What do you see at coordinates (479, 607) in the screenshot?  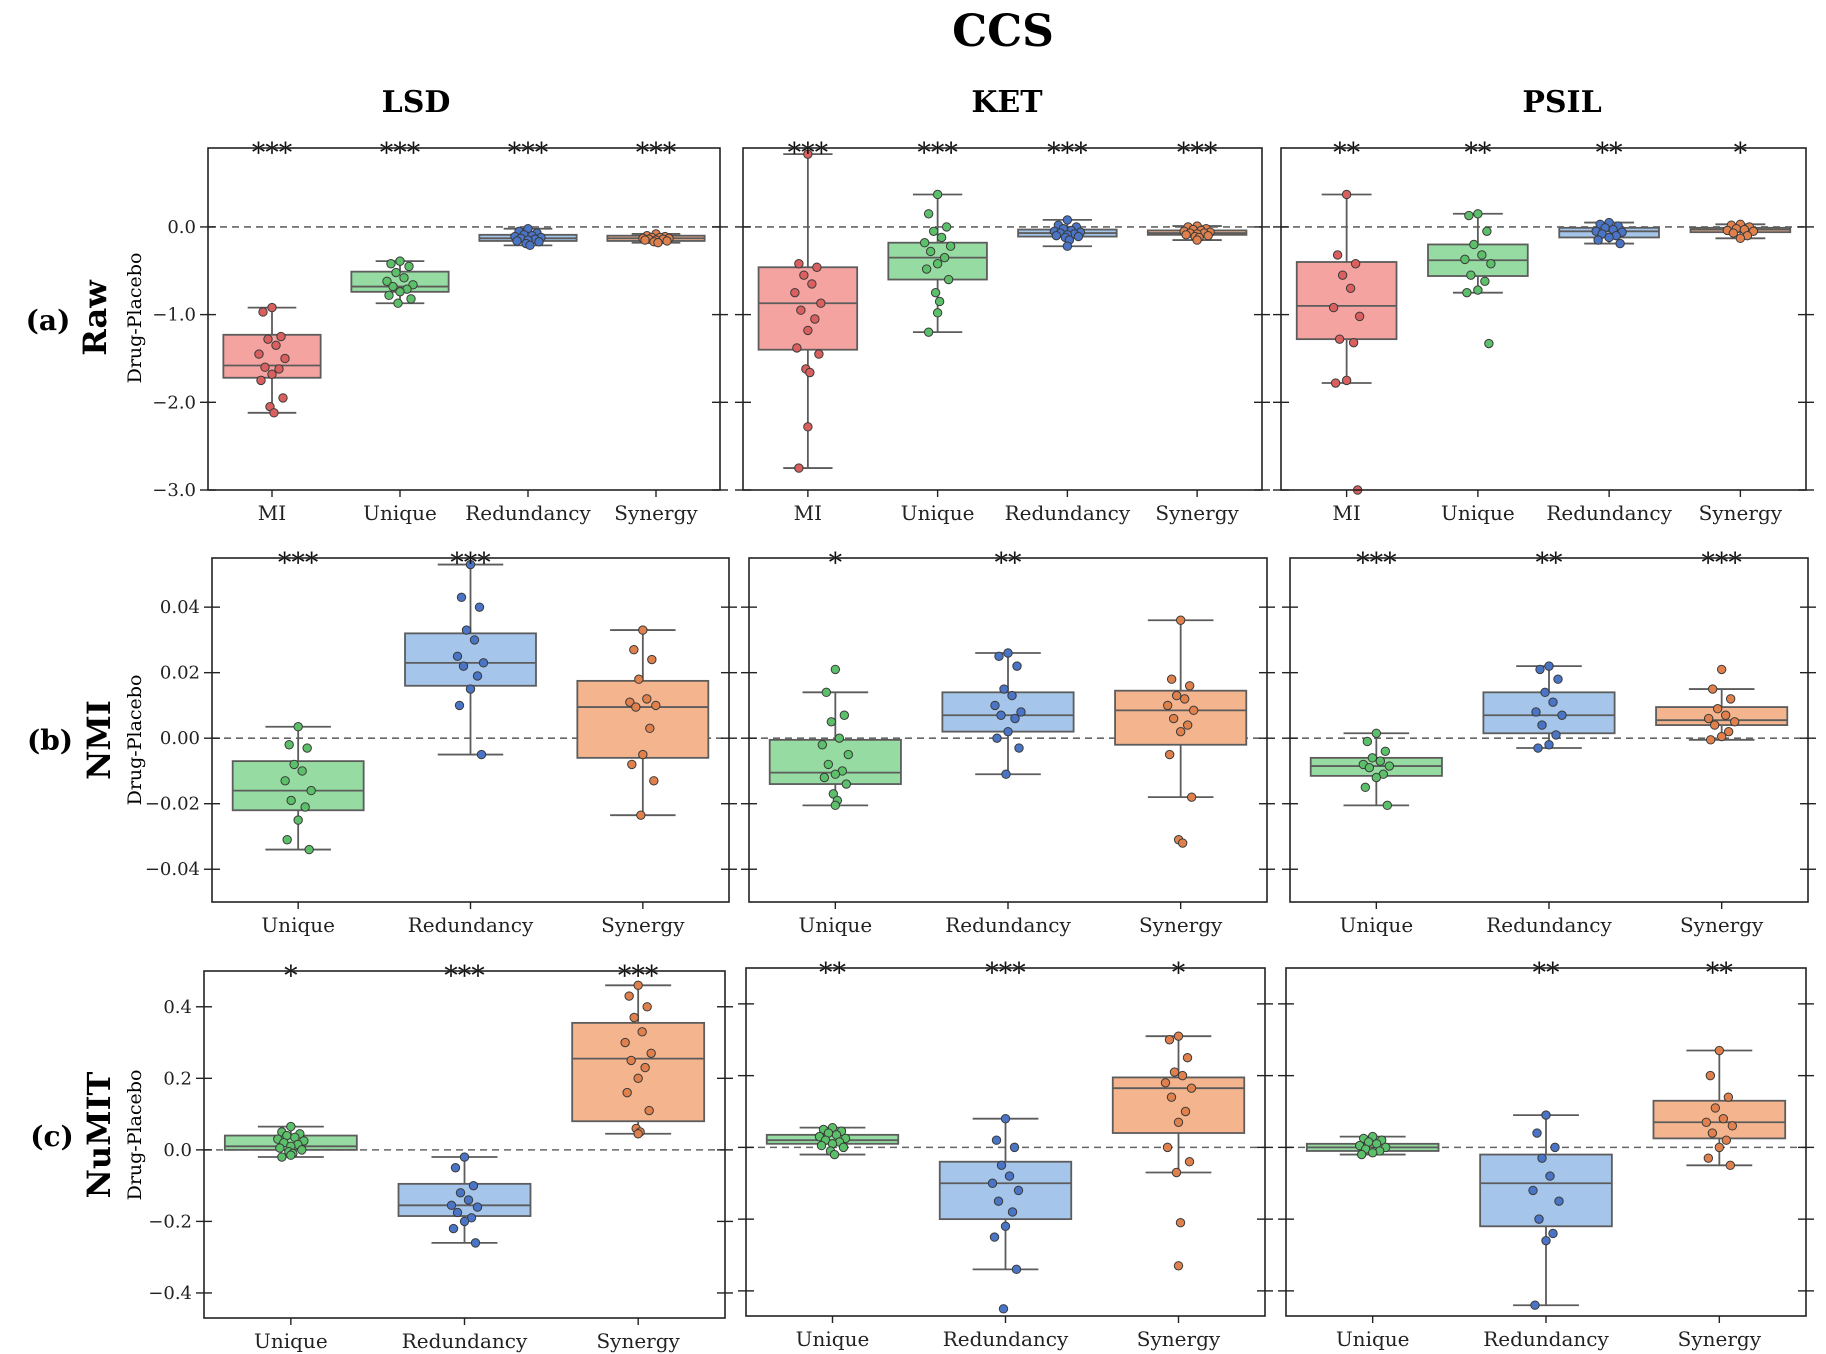 I see `panel-lsd-nmi-redundancy-point` at bounding box center [479, 607].